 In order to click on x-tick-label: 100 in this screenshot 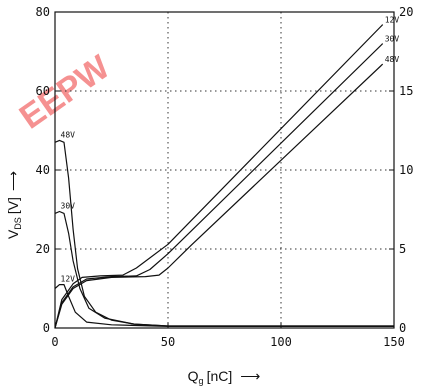, I will do `click(281, 342)`.